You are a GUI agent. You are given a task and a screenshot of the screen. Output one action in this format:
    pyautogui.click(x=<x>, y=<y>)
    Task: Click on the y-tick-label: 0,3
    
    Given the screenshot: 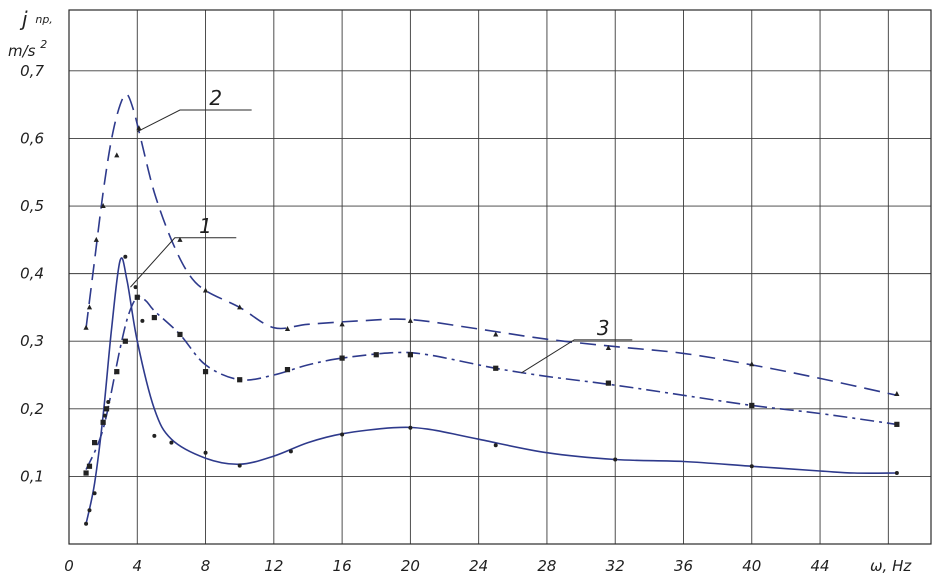 What is the action you would take?
    pyautogui.click(x=32, y=341)
    